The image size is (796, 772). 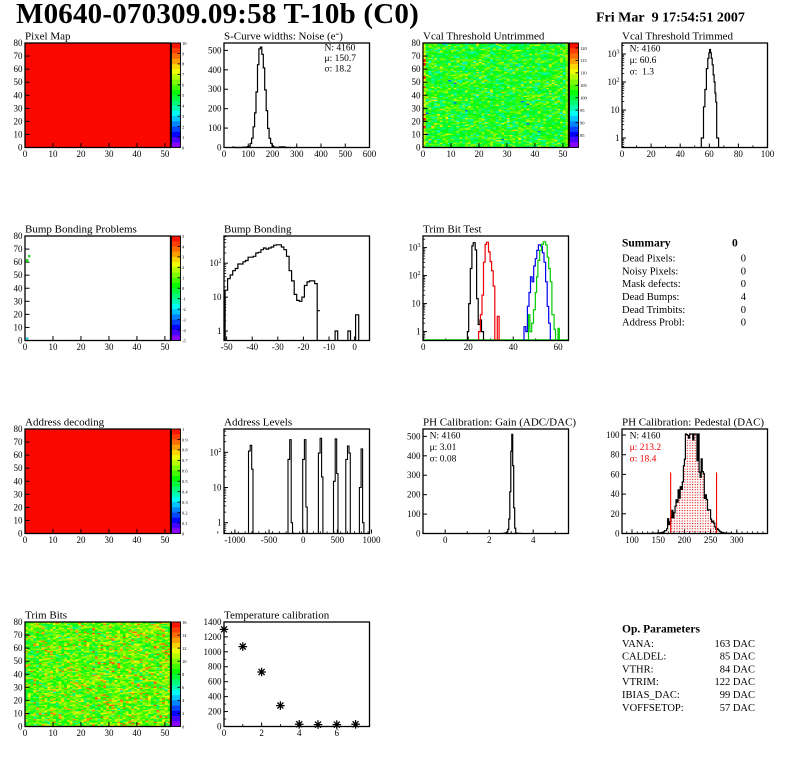 What do you see at coordinates (651, 297) in the screenshot?
I see `svg-text: Dead Bumps:` at bounding box center [651, 297].